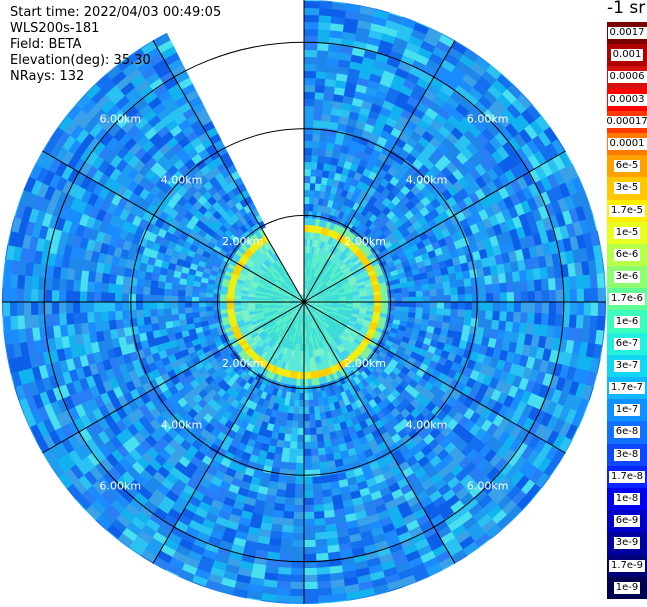 The height and width of the screenshot is (607, 647). I want to click on legend-level: 3e-9, so click(627, 543).